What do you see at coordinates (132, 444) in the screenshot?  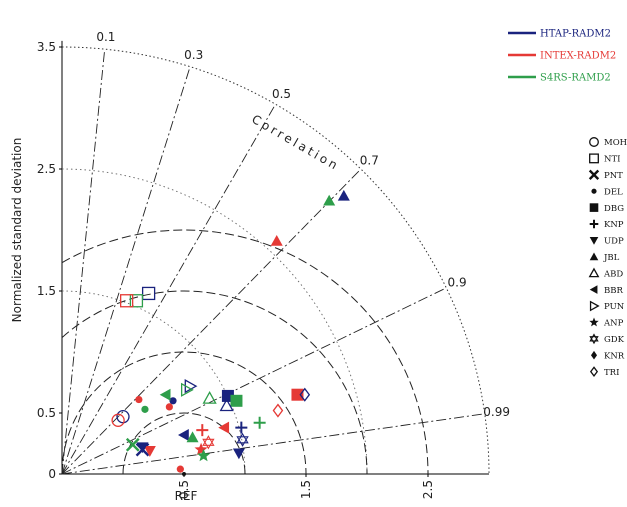 I see `data-point-pnt` at bounding box center [132, 444].